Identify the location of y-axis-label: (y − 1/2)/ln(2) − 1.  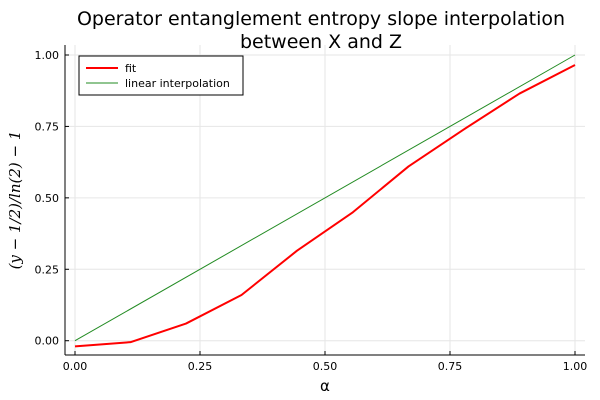
(15, 200).